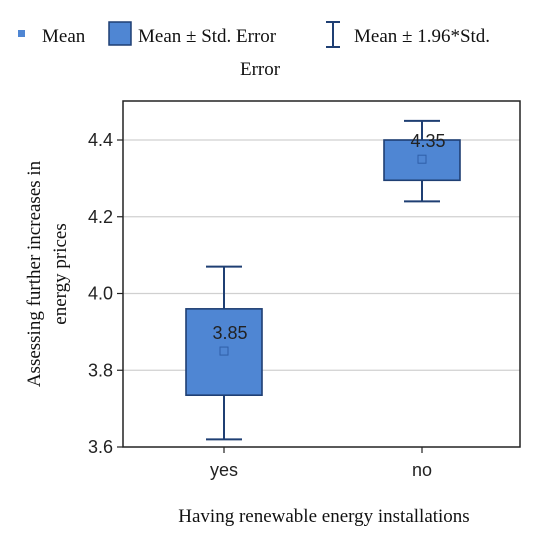 This screenshot has height=550, width=541. I want to click on box-group-yes: 3.85, so click(224, 353).